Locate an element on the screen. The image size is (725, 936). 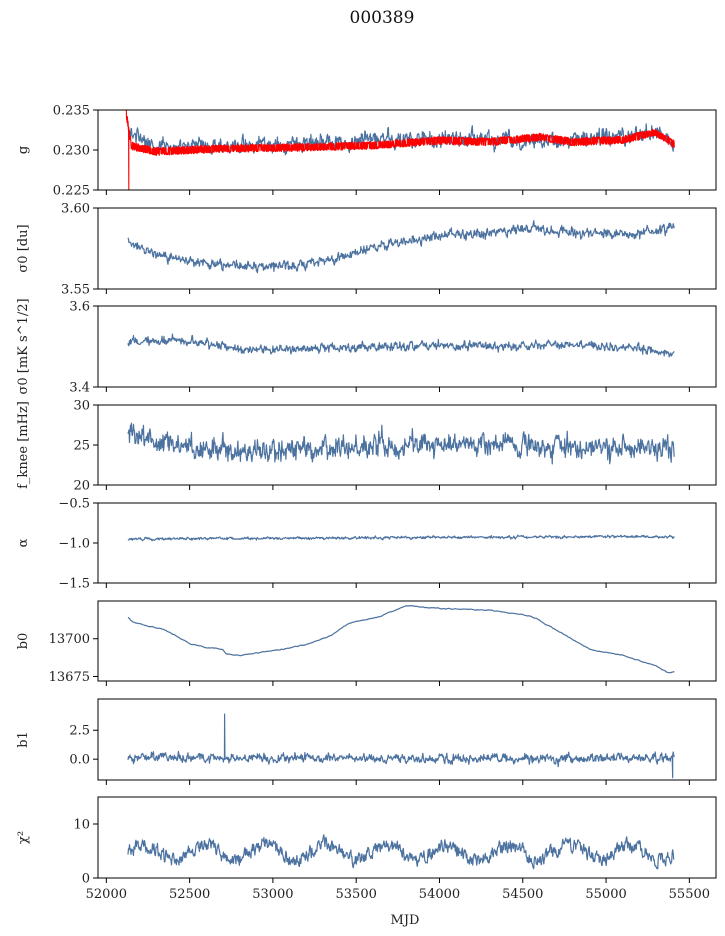
ytick-label-sigma0_du-1: 3.60 is located at coordinates (75, 209).